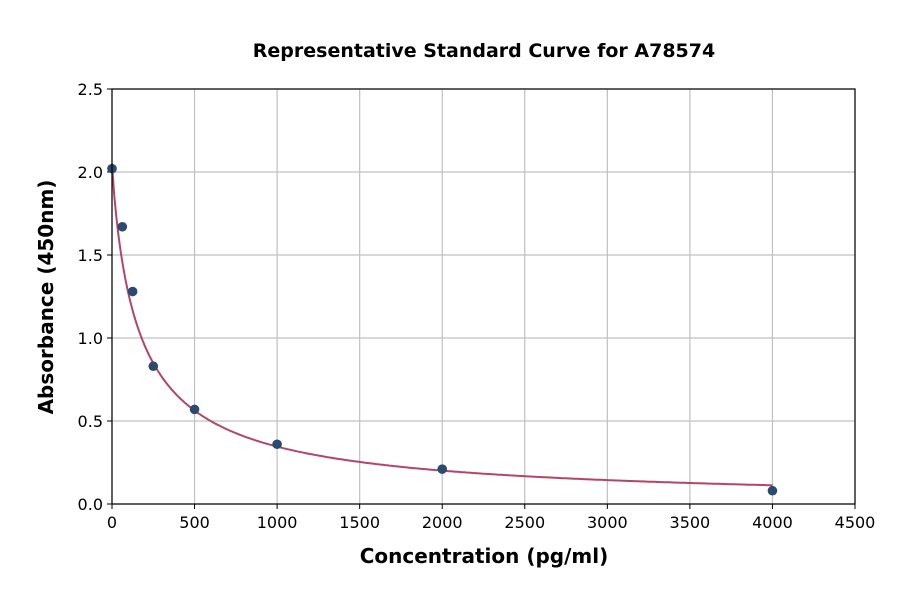  Describe the element at coordinates (90, 504) in the screenshot. I see `y-tick-label: 0.0` at that location.